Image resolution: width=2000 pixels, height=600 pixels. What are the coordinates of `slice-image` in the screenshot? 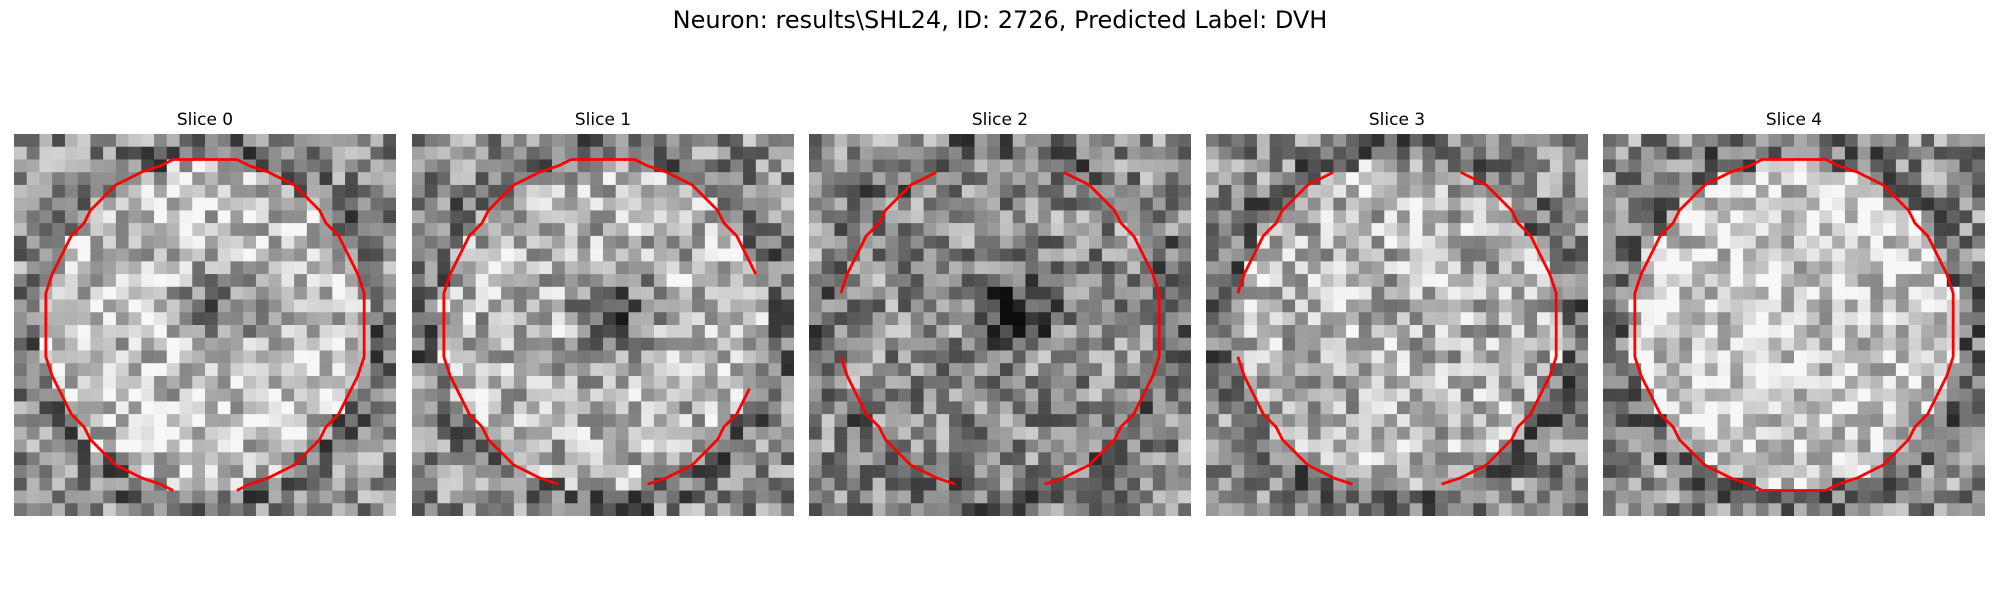 It's located at (1794, 325).